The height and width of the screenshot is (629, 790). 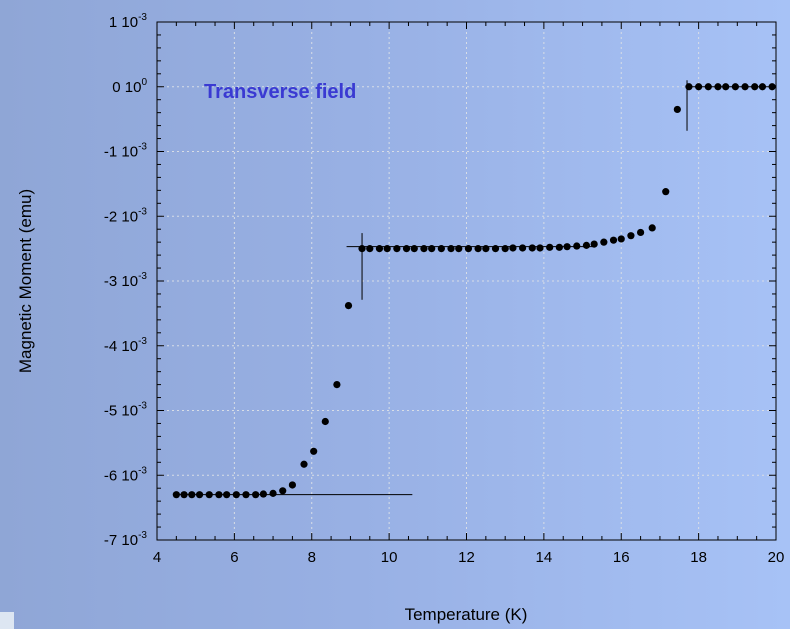 I want to click on y-tick-label: 1 10-3, so click(x=128, y=21).